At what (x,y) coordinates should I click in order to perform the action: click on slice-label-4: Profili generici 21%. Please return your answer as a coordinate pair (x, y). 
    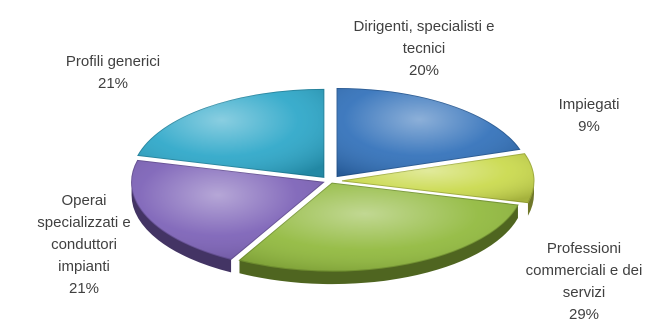
    Looking at the image, I should click on (113, 72).